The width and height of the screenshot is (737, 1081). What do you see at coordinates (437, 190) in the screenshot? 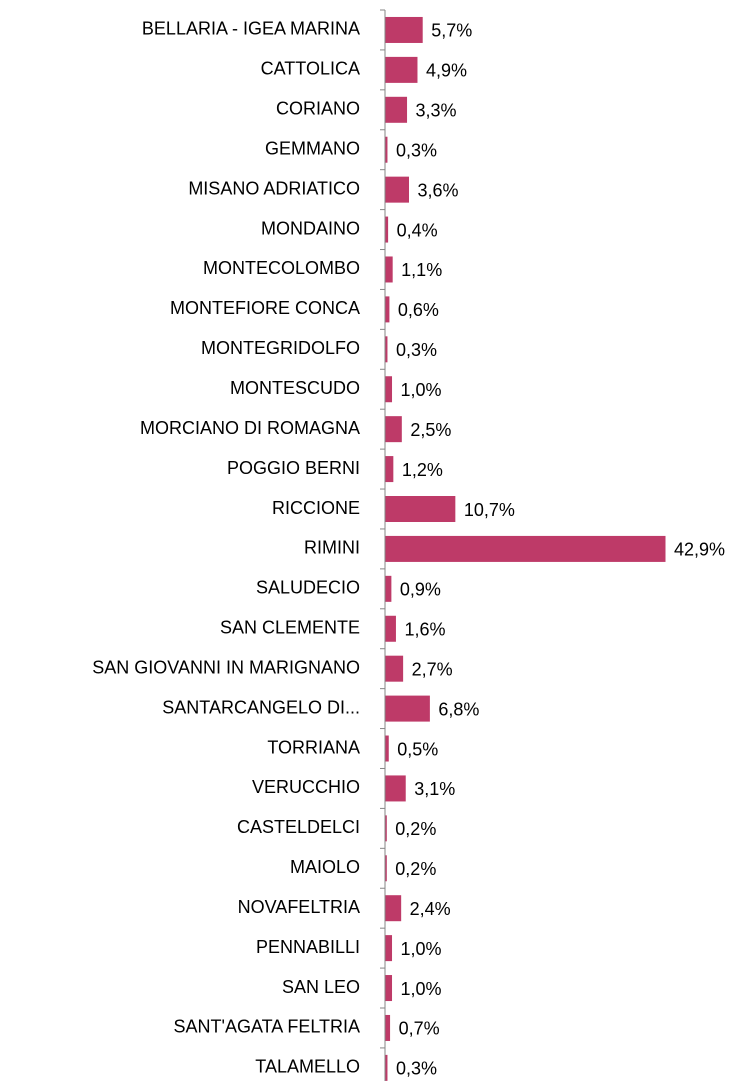
I see `value-label: 3,6%` at bounding box center [437, 190].